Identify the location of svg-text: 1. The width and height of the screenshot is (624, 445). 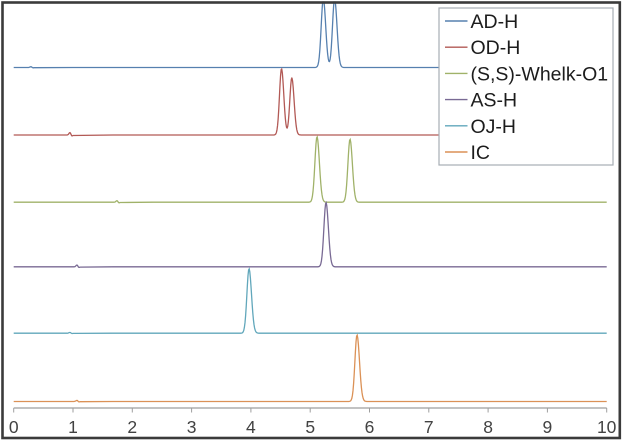
(73, 427).